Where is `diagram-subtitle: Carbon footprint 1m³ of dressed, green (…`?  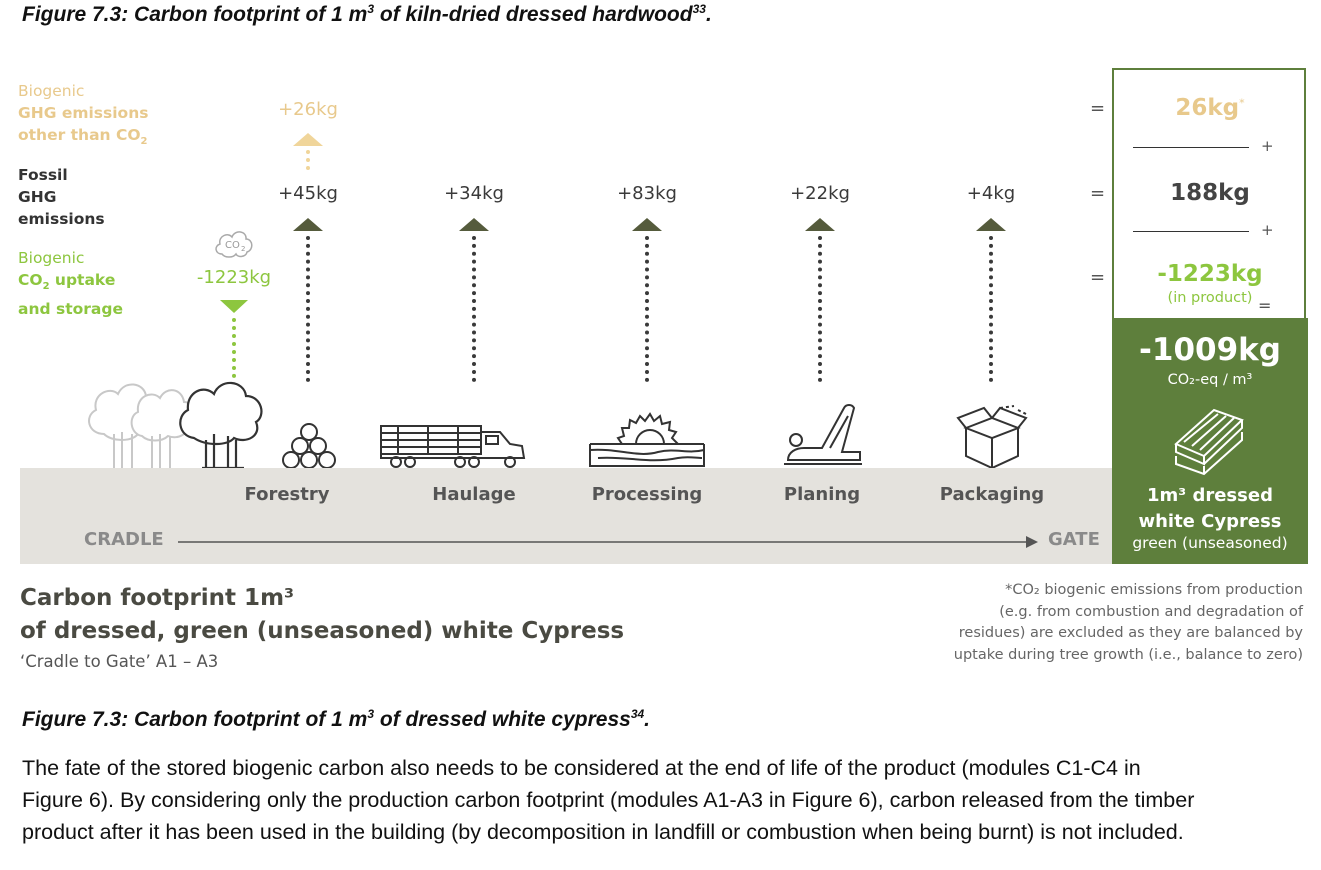 diagram-subtitle: Carbon footprint 1m³ of dressed, green (… is located at coordinates (322, 614).